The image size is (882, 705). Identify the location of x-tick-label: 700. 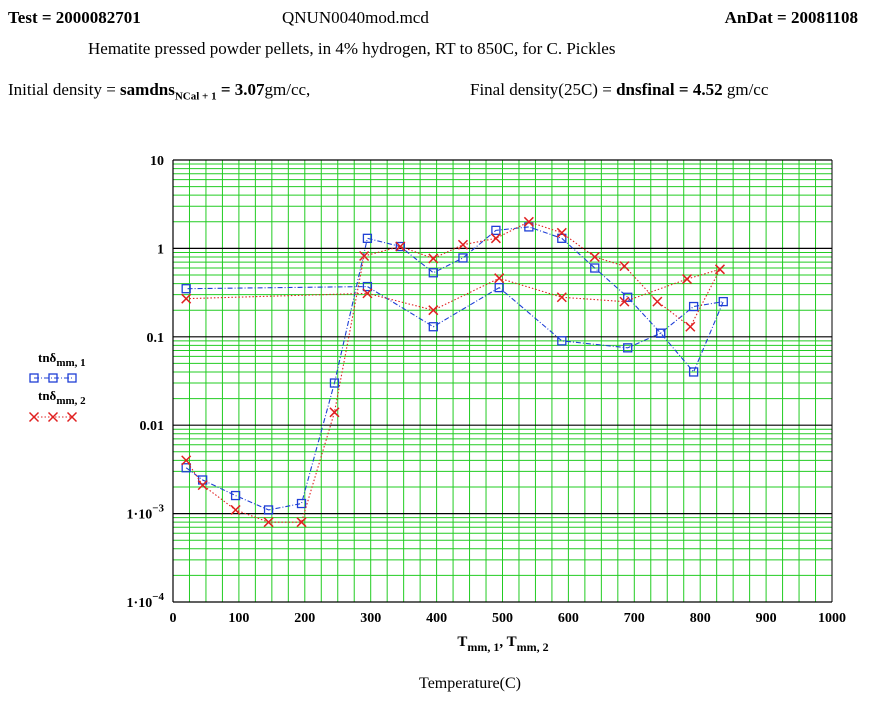
(634, 618).